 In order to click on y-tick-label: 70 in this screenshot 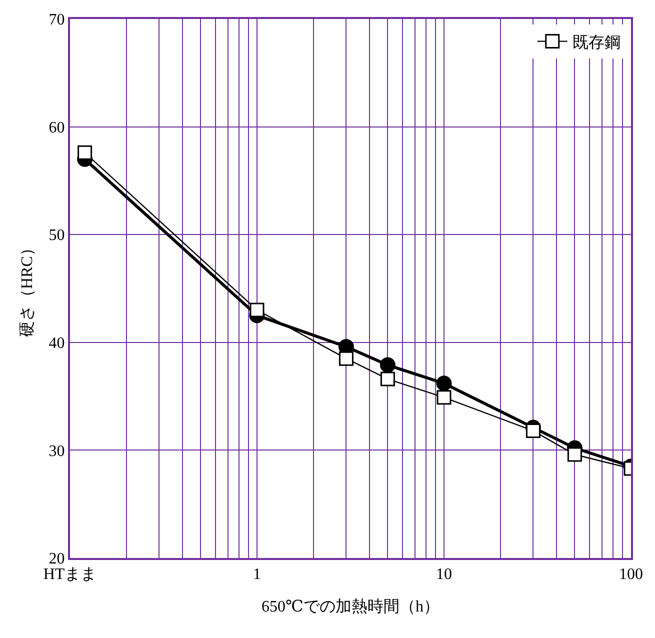, I will do `click(56, 20)`.